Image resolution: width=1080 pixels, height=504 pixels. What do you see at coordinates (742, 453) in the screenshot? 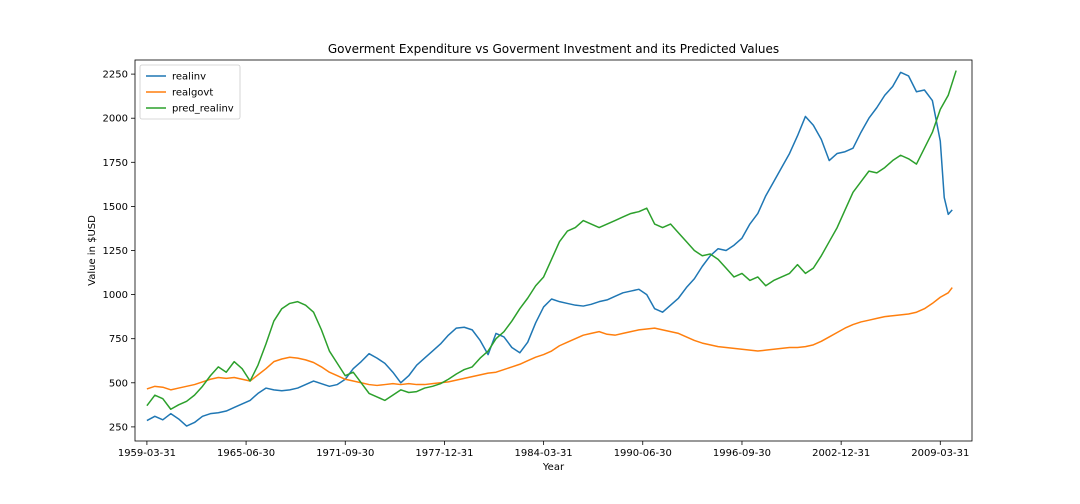
I see `x-tick-label: 1996-09-30` at bounding box center [742, 453].